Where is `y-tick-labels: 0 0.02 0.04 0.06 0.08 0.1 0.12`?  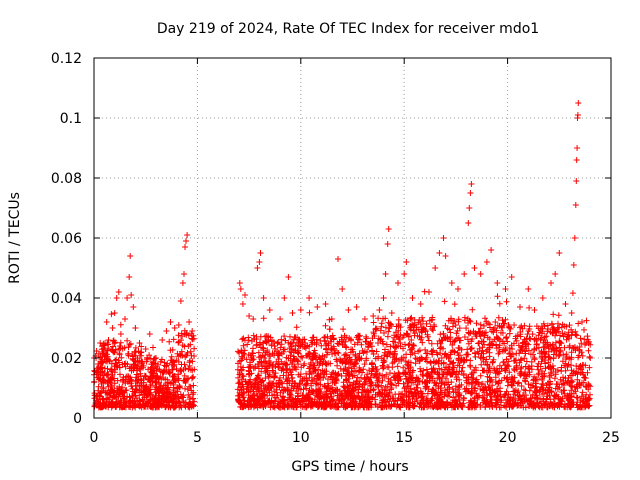
y-tick-labels: 0 0.02 0.04 0.06 0.08 0.1 0.12 is located at coordinates (66, 239).